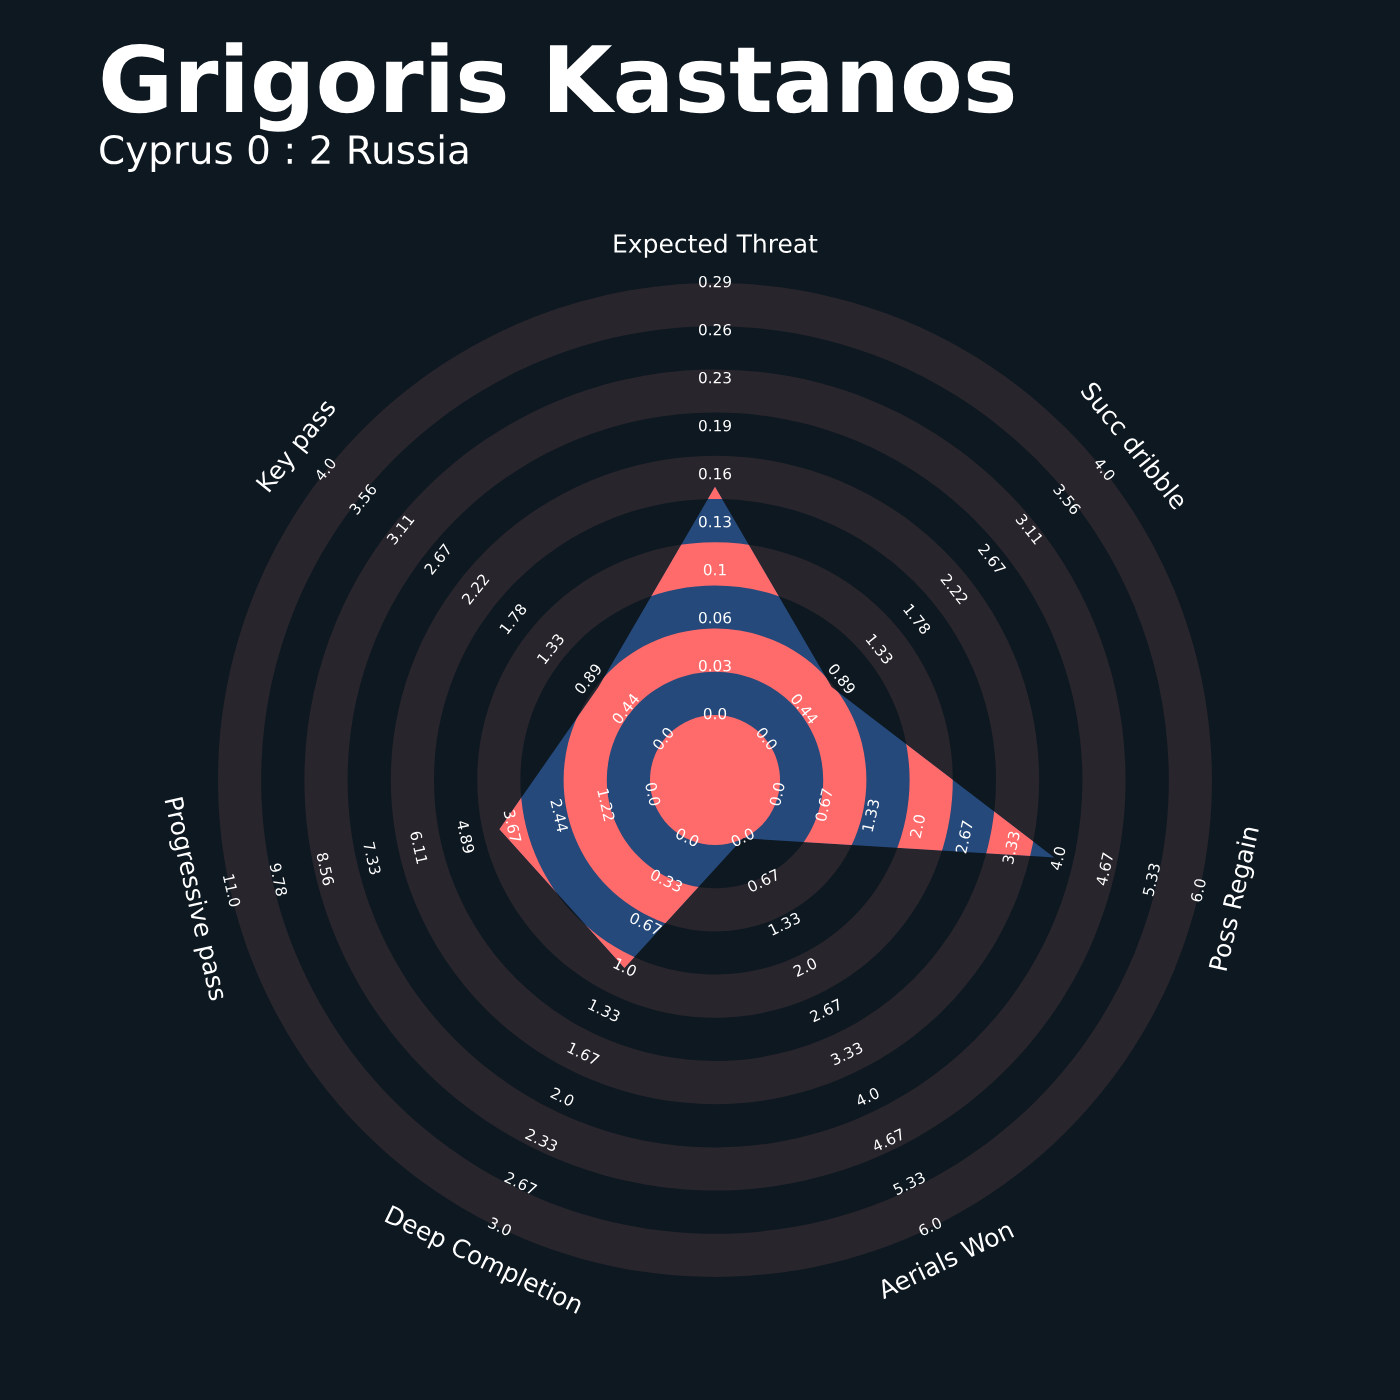 This screenshot has height=1400, width=1400. I want to click on text: 0.03, so click(715, 665).